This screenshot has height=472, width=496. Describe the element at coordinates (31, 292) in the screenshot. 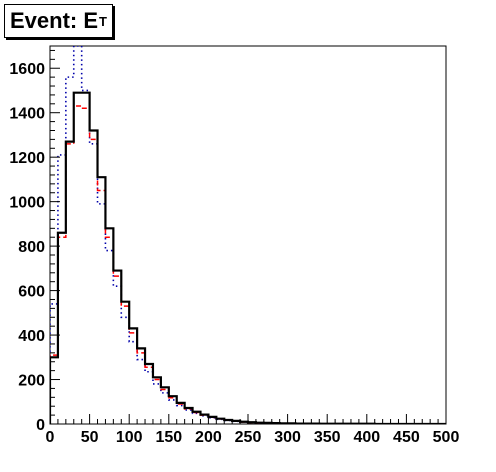

I see `y-tick-label: 600` at that location.